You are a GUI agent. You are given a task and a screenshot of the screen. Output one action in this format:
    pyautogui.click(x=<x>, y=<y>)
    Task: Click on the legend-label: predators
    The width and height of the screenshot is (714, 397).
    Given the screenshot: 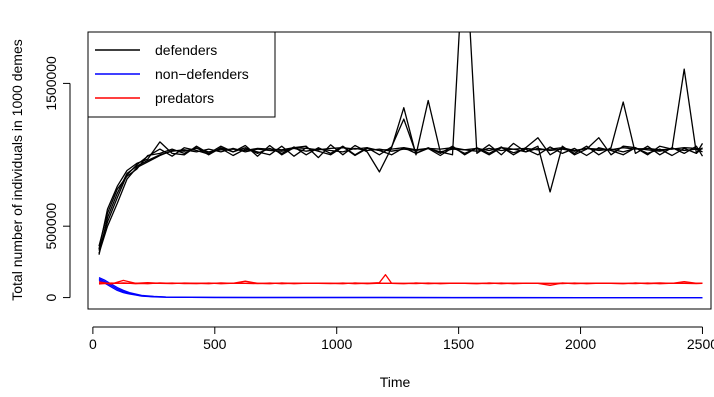 What is the action you would take?
    pyautogui.click(x=184, y=98)
    